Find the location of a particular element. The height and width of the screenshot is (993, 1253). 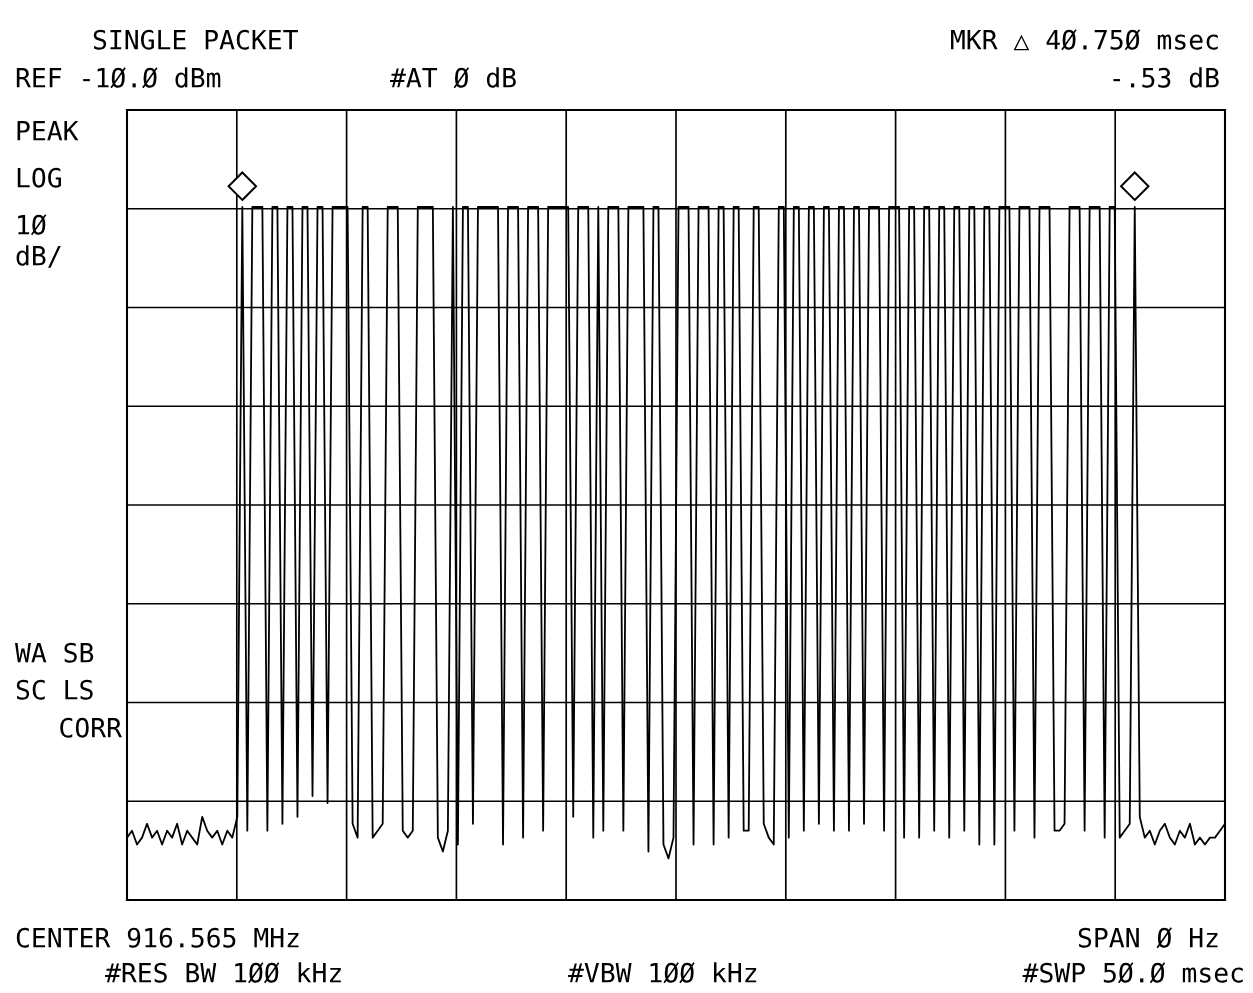

text: WA SB is located at coordinates (54, 652).